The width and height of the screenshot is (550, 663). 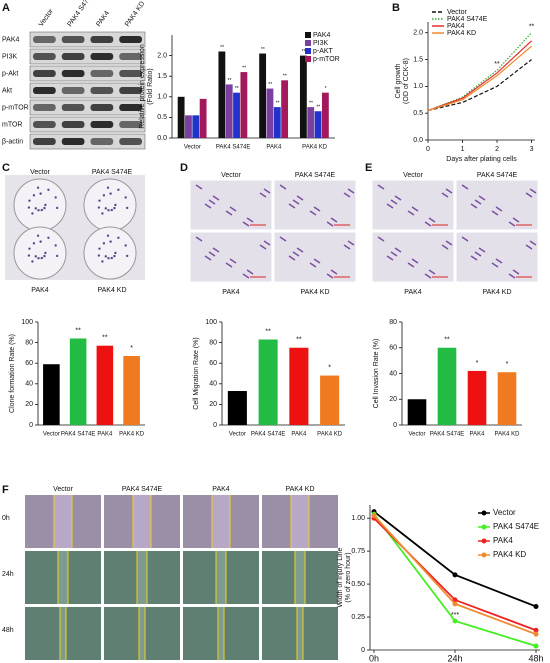 I want to click on blot-column-label: Vector, so click(x=47, y=17).